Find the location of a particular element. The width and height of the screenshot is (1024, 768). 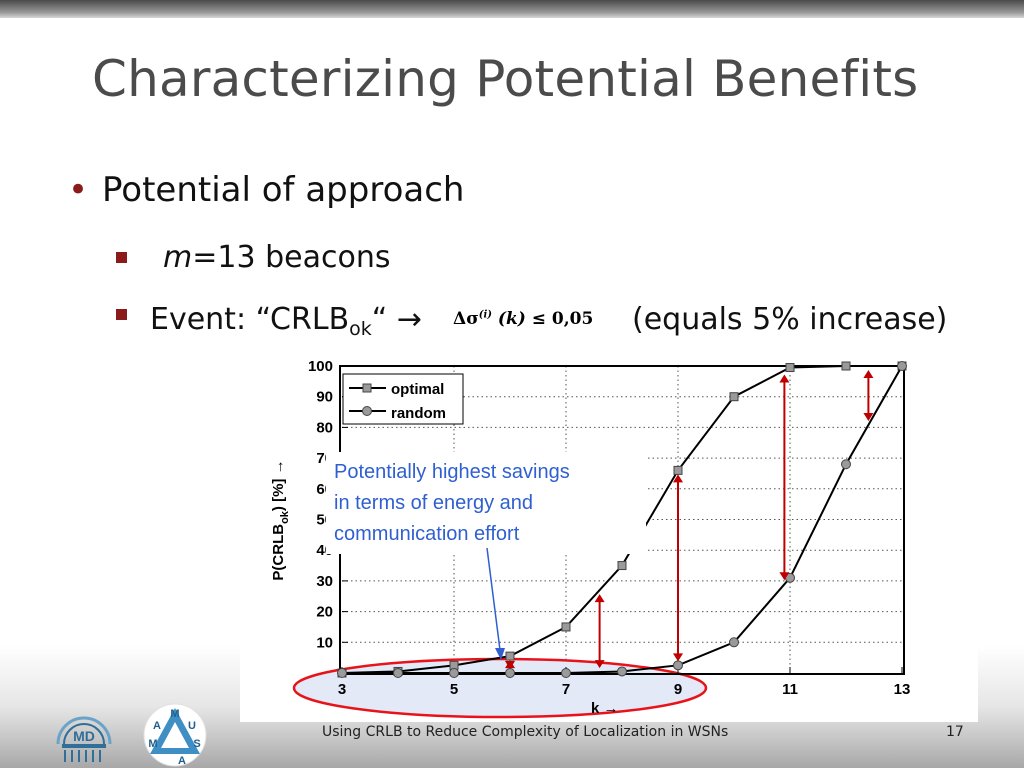

y-tick-label: 20 is located at coordinates (324, 612).